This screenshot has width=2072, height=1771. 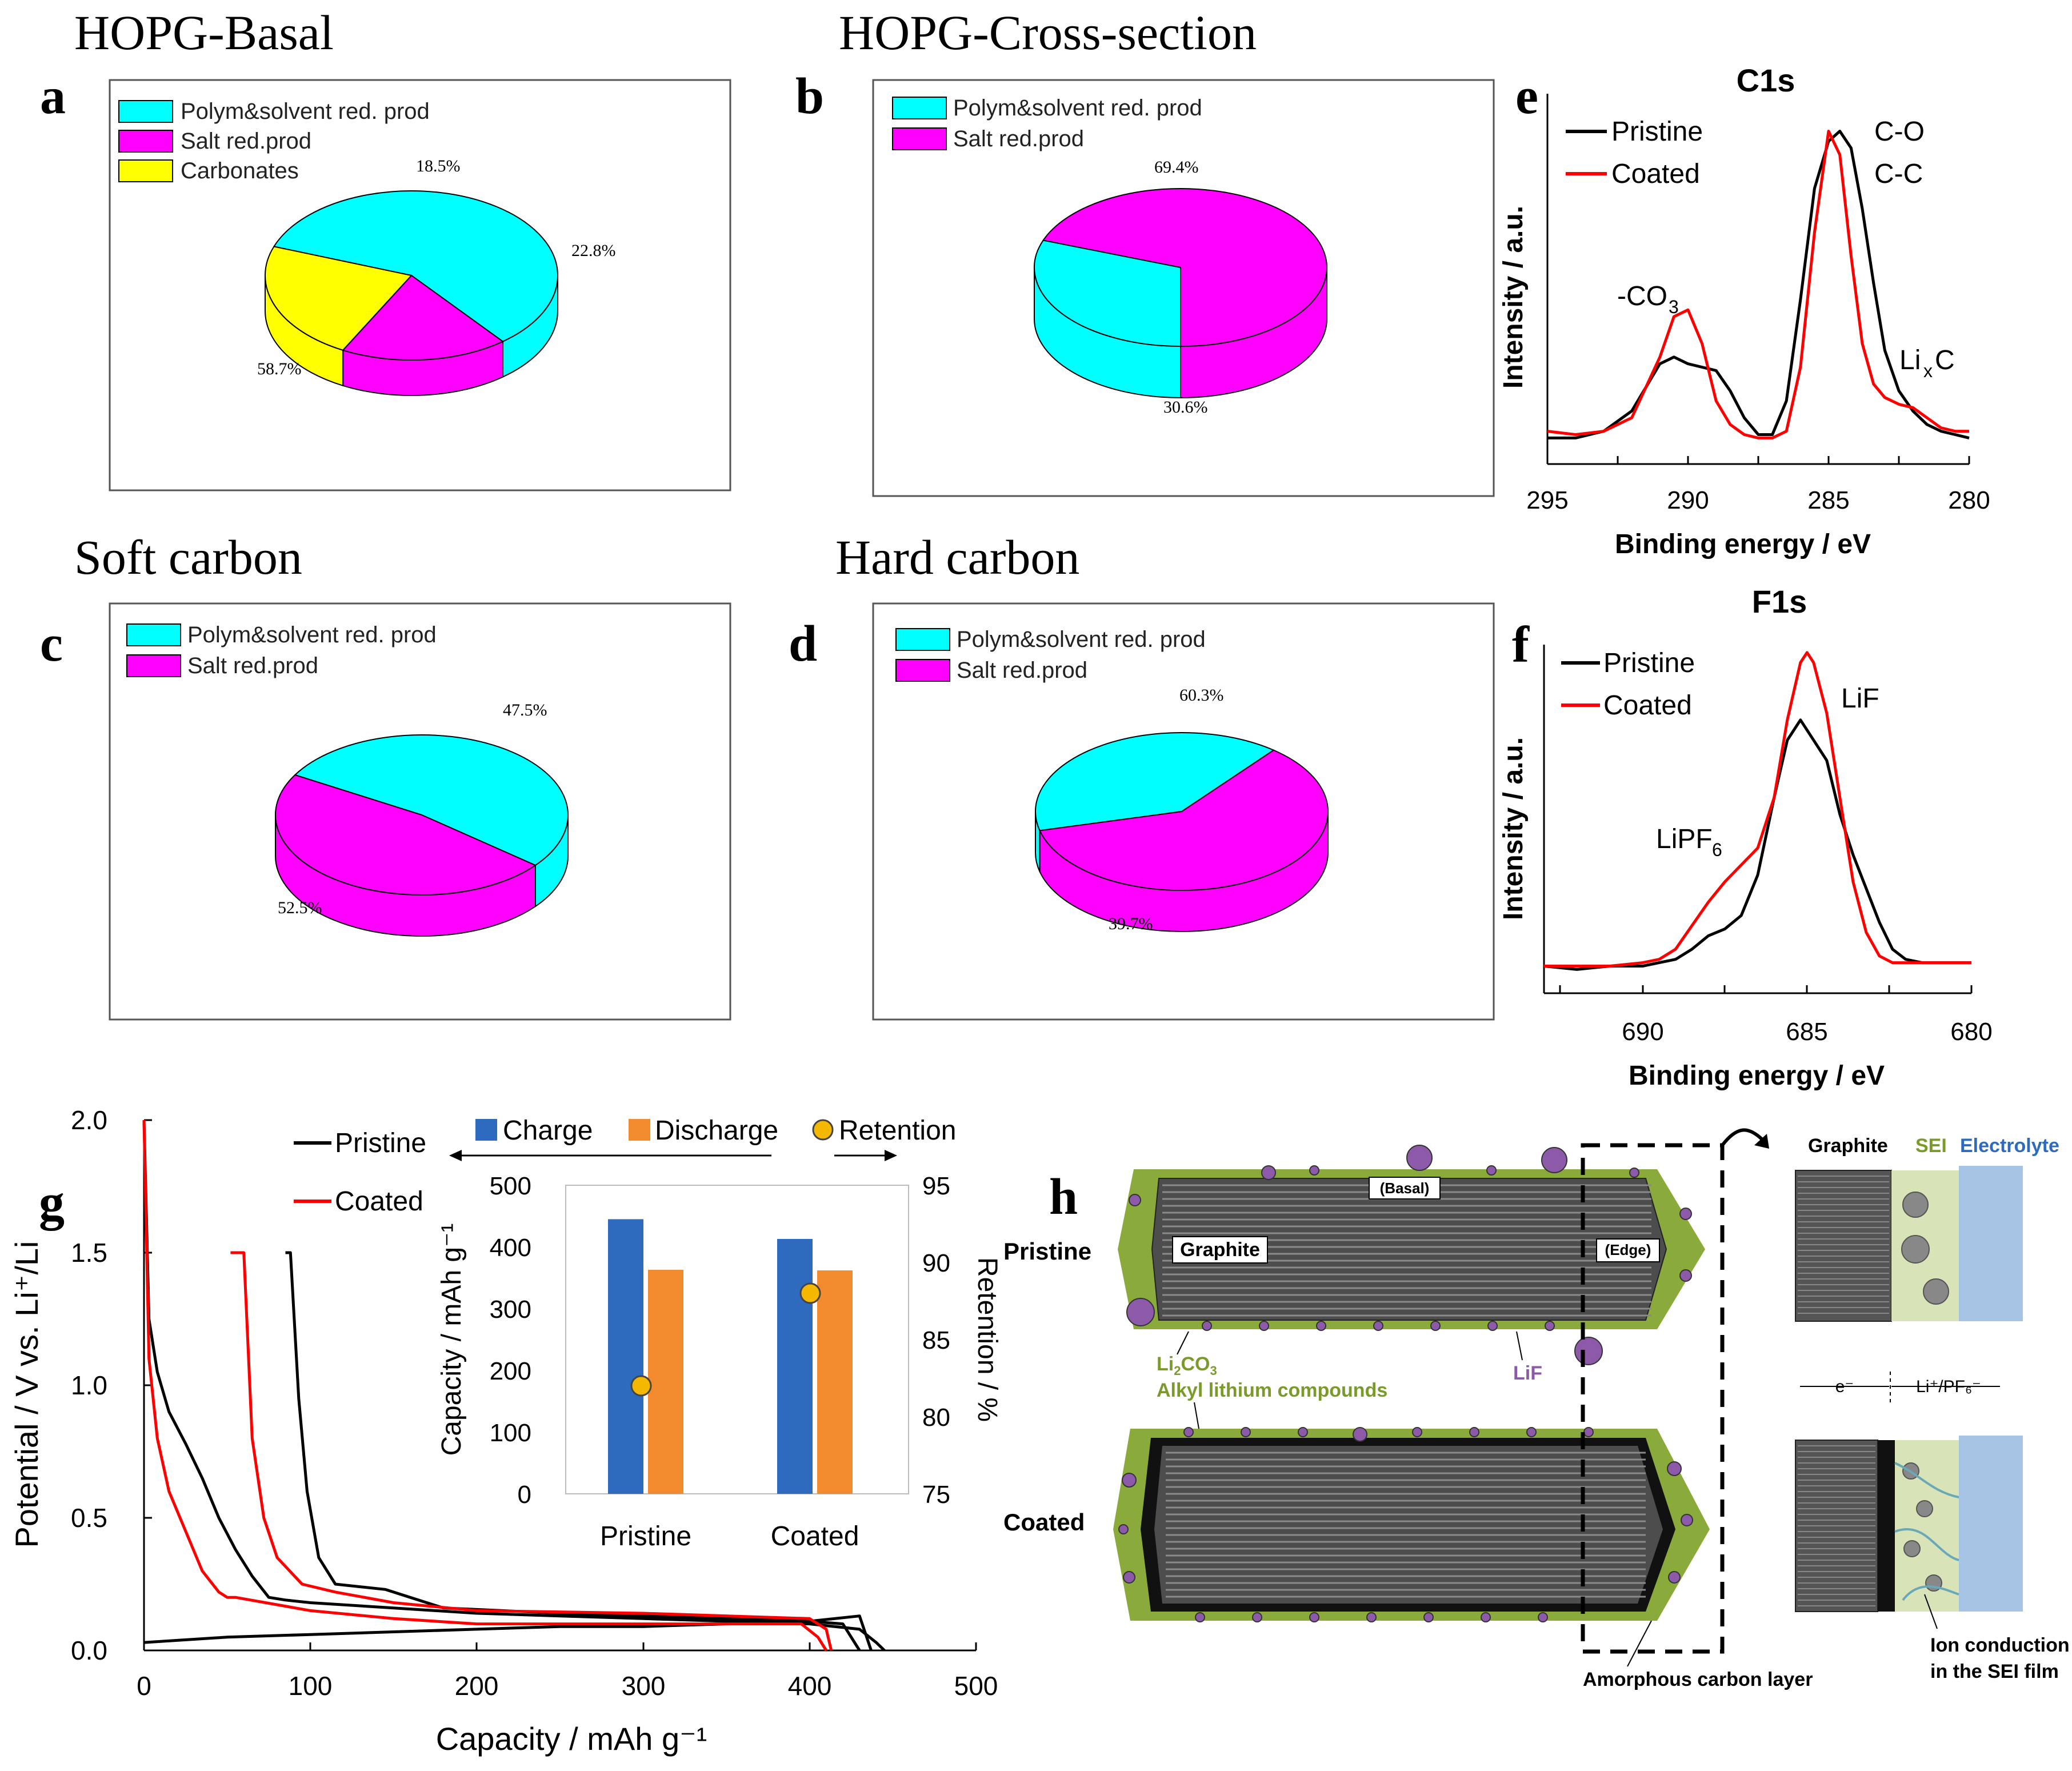 I want to click on pie-c-chart, so click(x=422, y=835).